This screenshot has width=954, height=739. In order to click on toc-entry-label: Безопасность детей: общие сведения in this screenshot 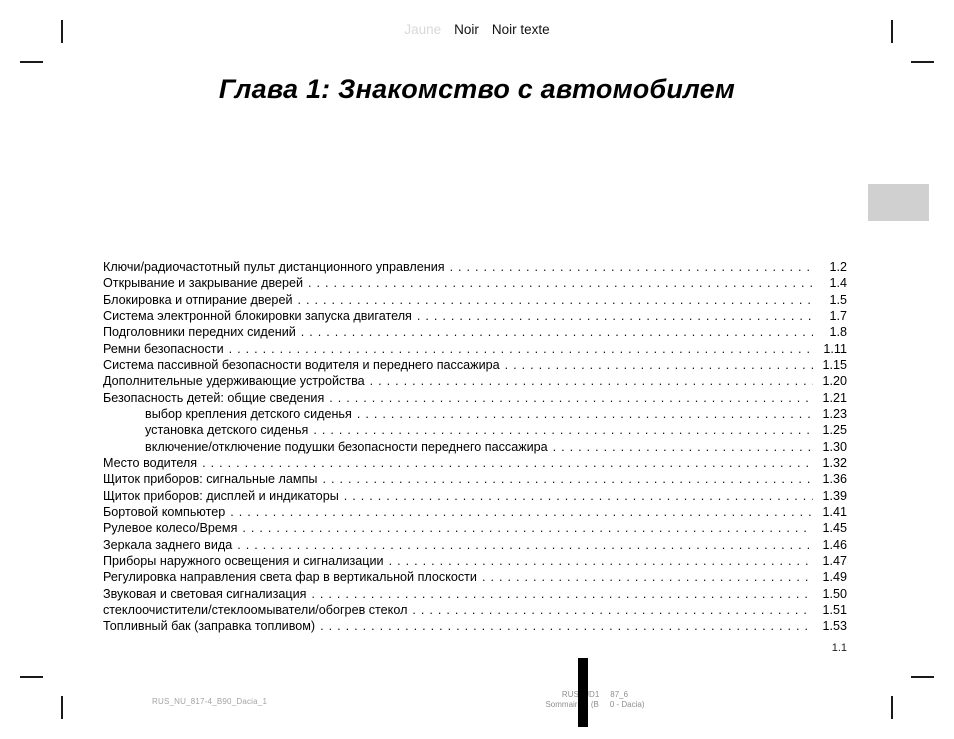, I will do `click(214, 397)`.